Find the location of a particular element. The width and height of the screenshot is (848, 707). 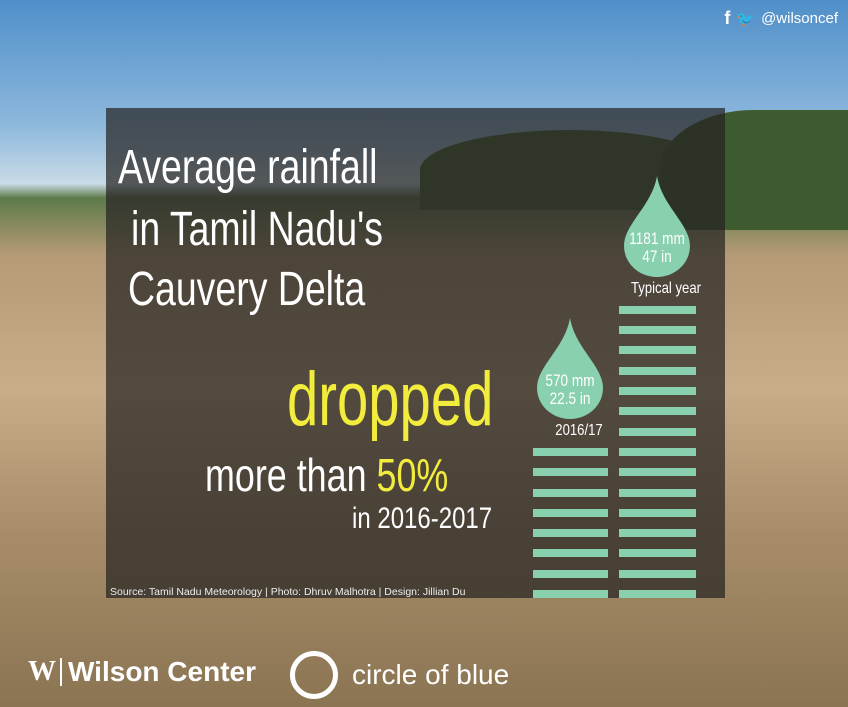

headline-more-than: more than 50% is located at coordinates (326, 475).